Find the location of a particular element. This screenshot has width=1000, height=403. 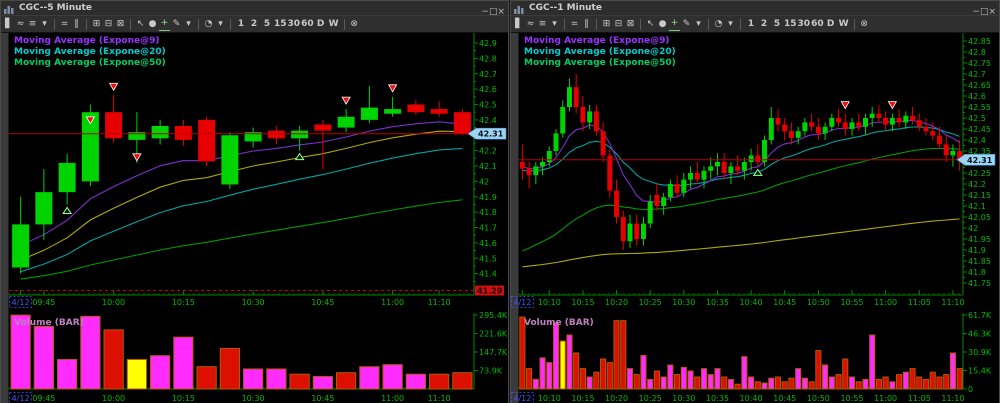

svg-text: 30.9K is located at coordinates (980, 352).